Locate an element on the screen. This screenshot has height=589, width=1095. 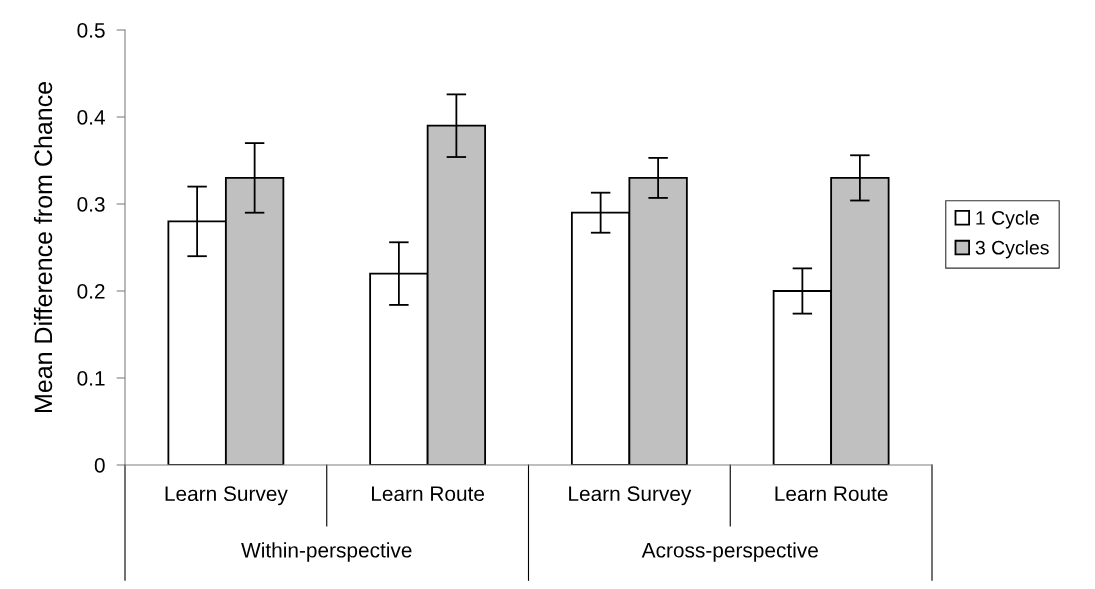
y-tick-label: 0 is located at coordinates (99, 465).